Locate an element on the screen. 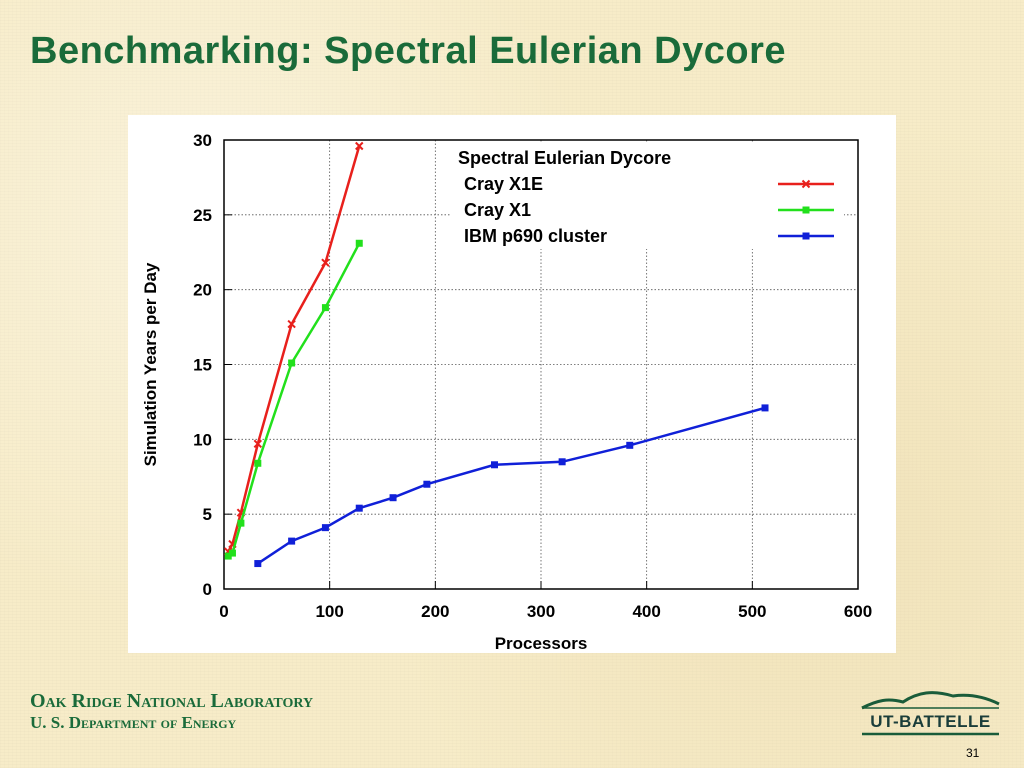 This screenshot has width=1024, height=768. y-axis-label: Simulation Years per Day is located at coordinates (150, 364).